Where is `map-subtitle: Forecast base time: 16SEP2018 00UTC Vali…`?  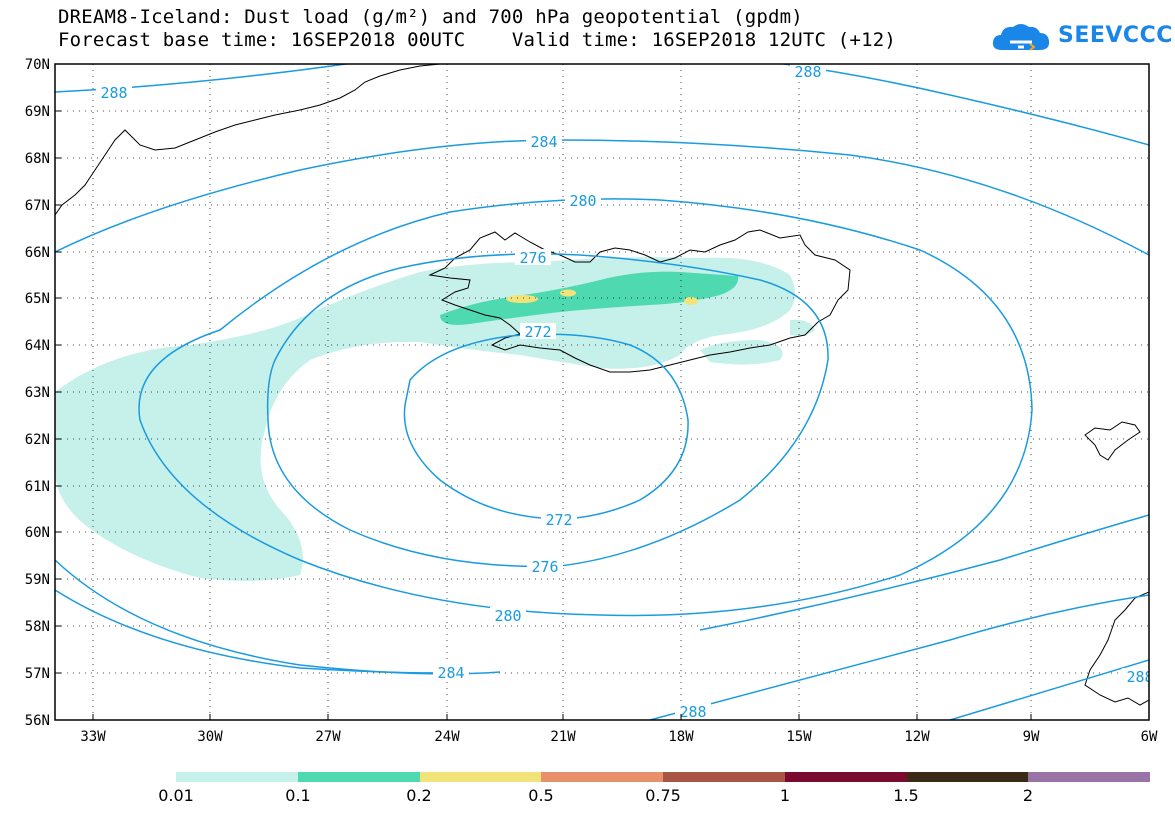
map-subtitle: Forecast base time: 16SEP2018 00UTC Vali… is located at coordinates (477, 40).